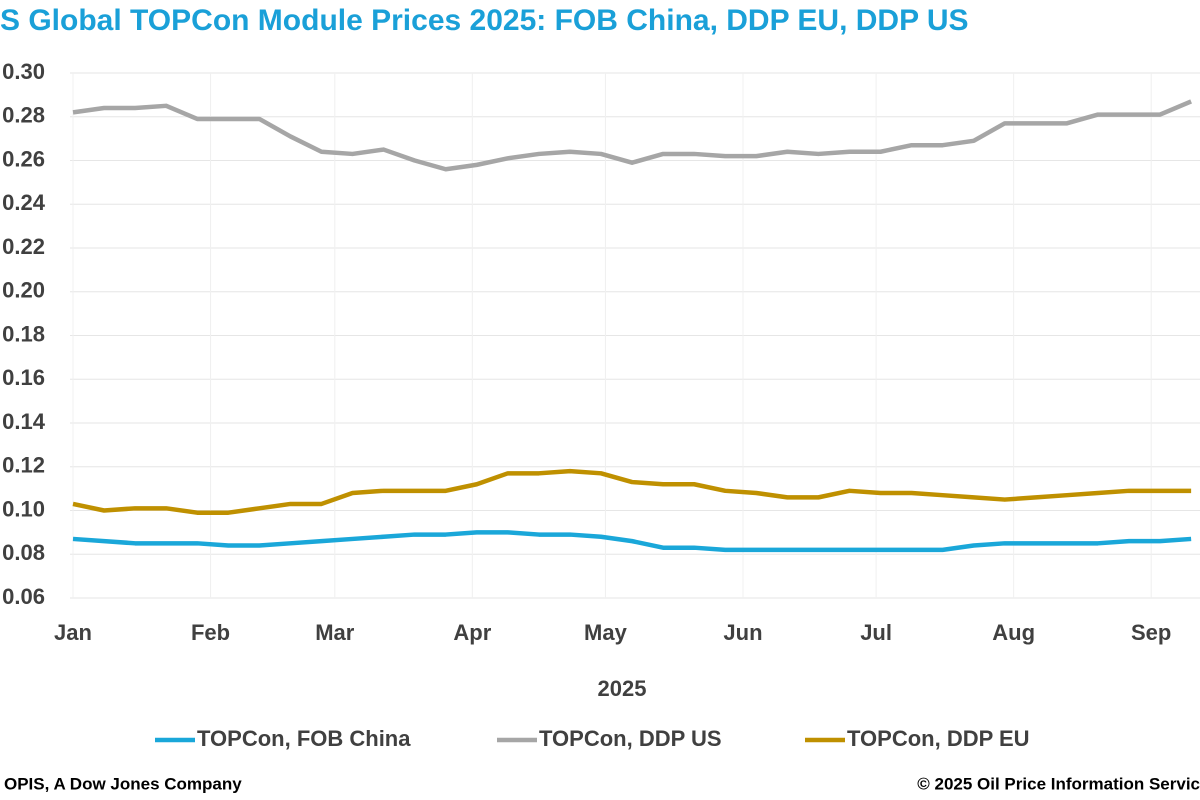  I want to click on legend-label: TOPCon, DDP EU, so click(938, 738).